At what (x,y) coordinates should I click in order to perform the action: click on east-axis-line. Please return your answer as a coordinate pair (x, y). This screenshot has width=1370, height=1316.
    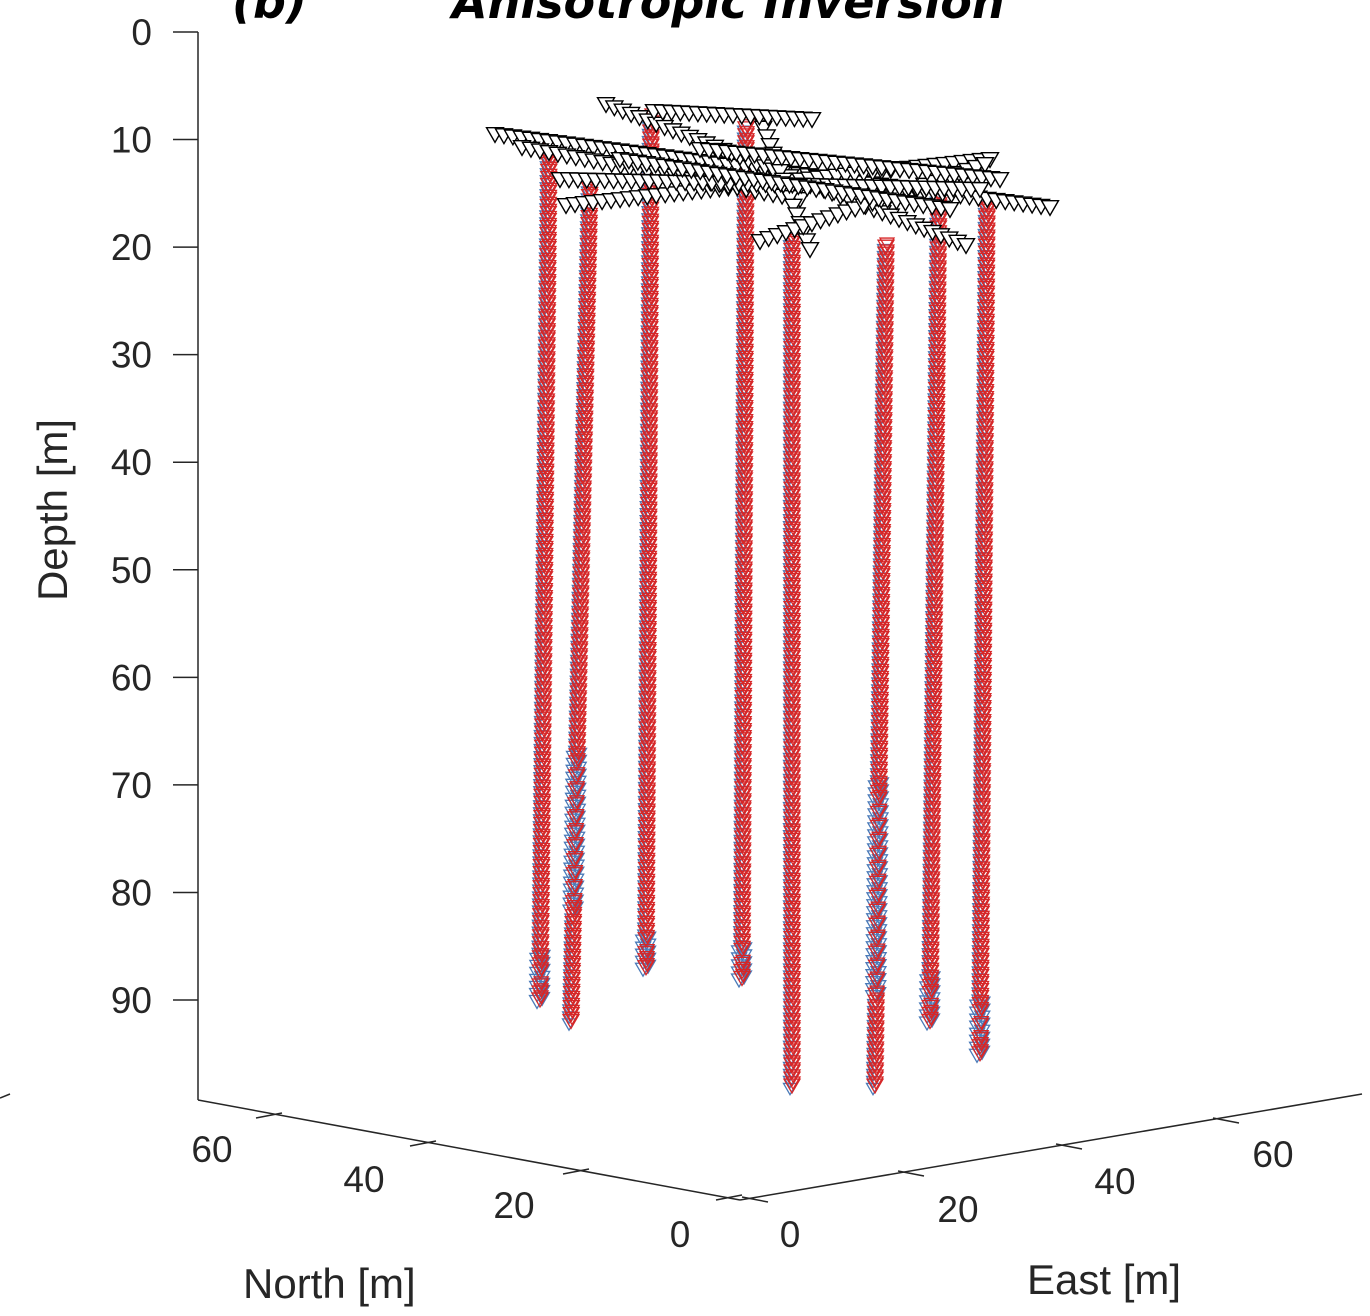
    Looking at the image, I should click on (1051, 1147).